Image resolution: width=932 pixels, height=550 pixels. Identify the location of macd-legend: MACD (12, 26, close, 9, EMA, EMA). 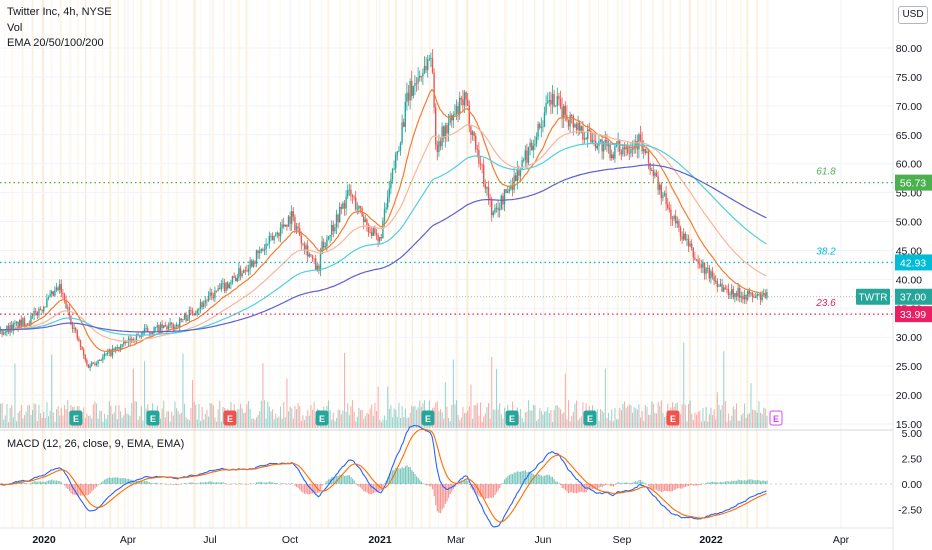
(96, 444).